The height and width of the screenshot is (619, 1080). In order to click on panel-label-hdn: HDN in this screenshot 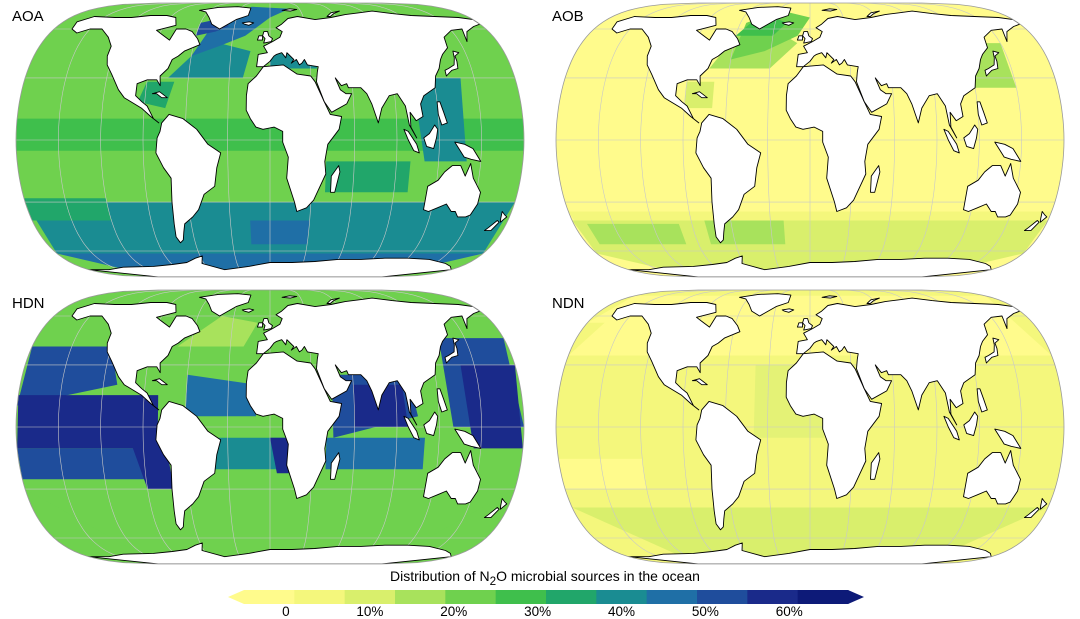, I will do `click(28, 303)`.